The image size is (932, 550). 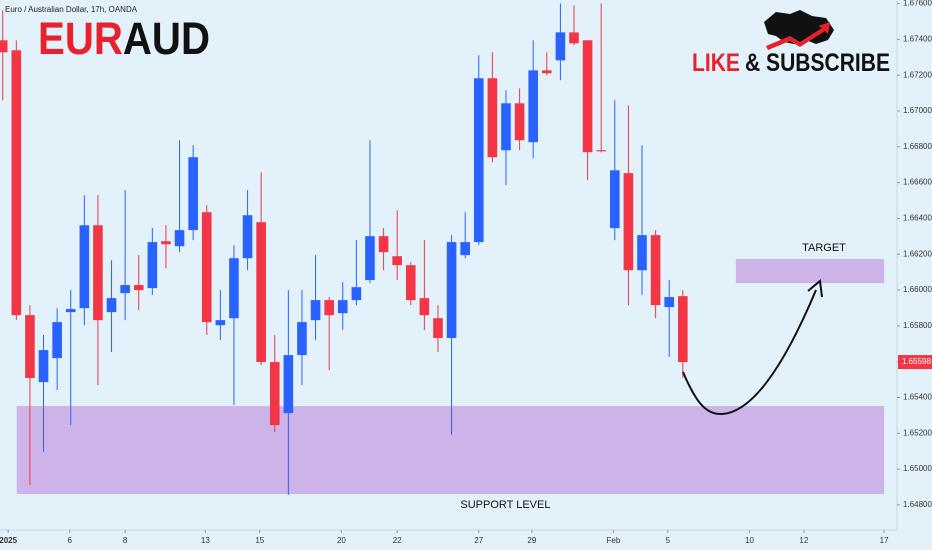 I want to click on banner: LIKE& SUBSCRIBE, so click(x=791, y=63).